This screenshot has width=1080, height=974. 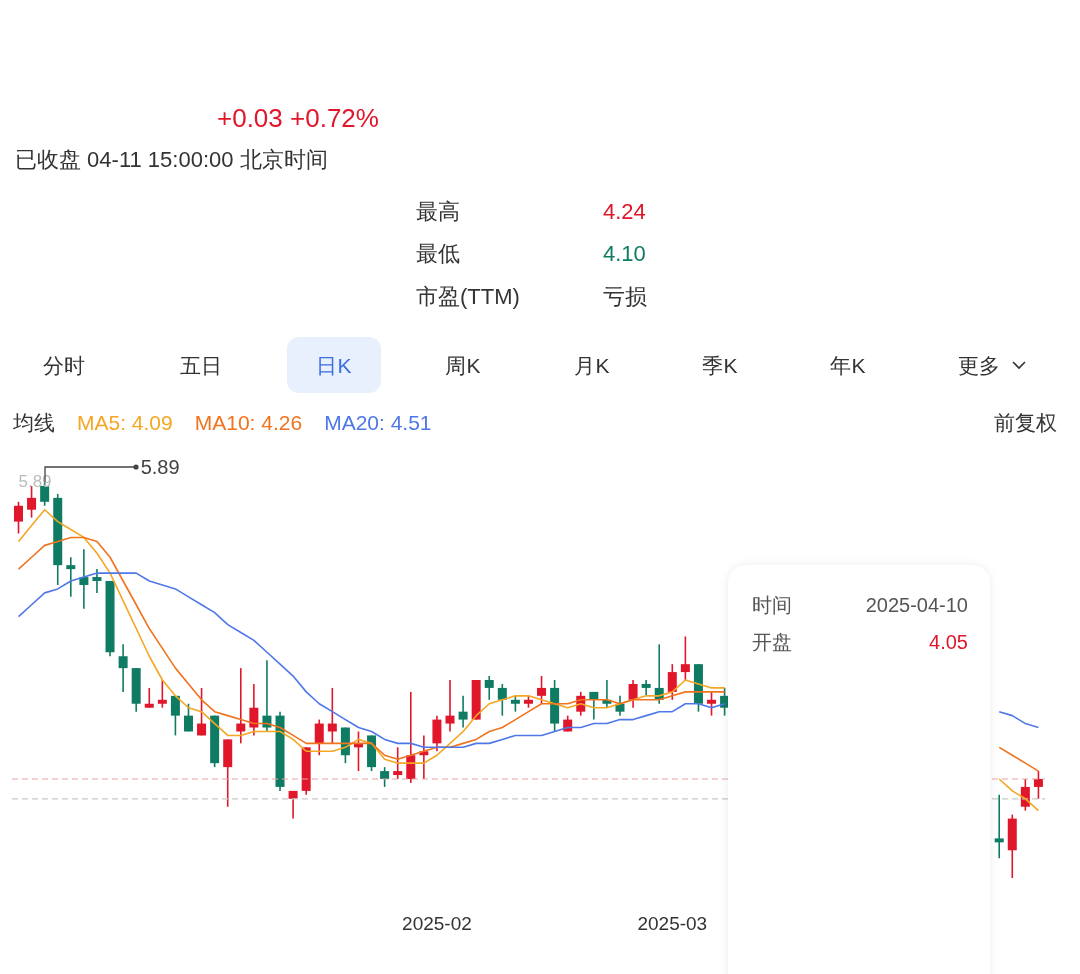 What do you see at coordinates (624, 211) in the screenshot?
I see `text: 4.24` at bounding box center [624, 211].